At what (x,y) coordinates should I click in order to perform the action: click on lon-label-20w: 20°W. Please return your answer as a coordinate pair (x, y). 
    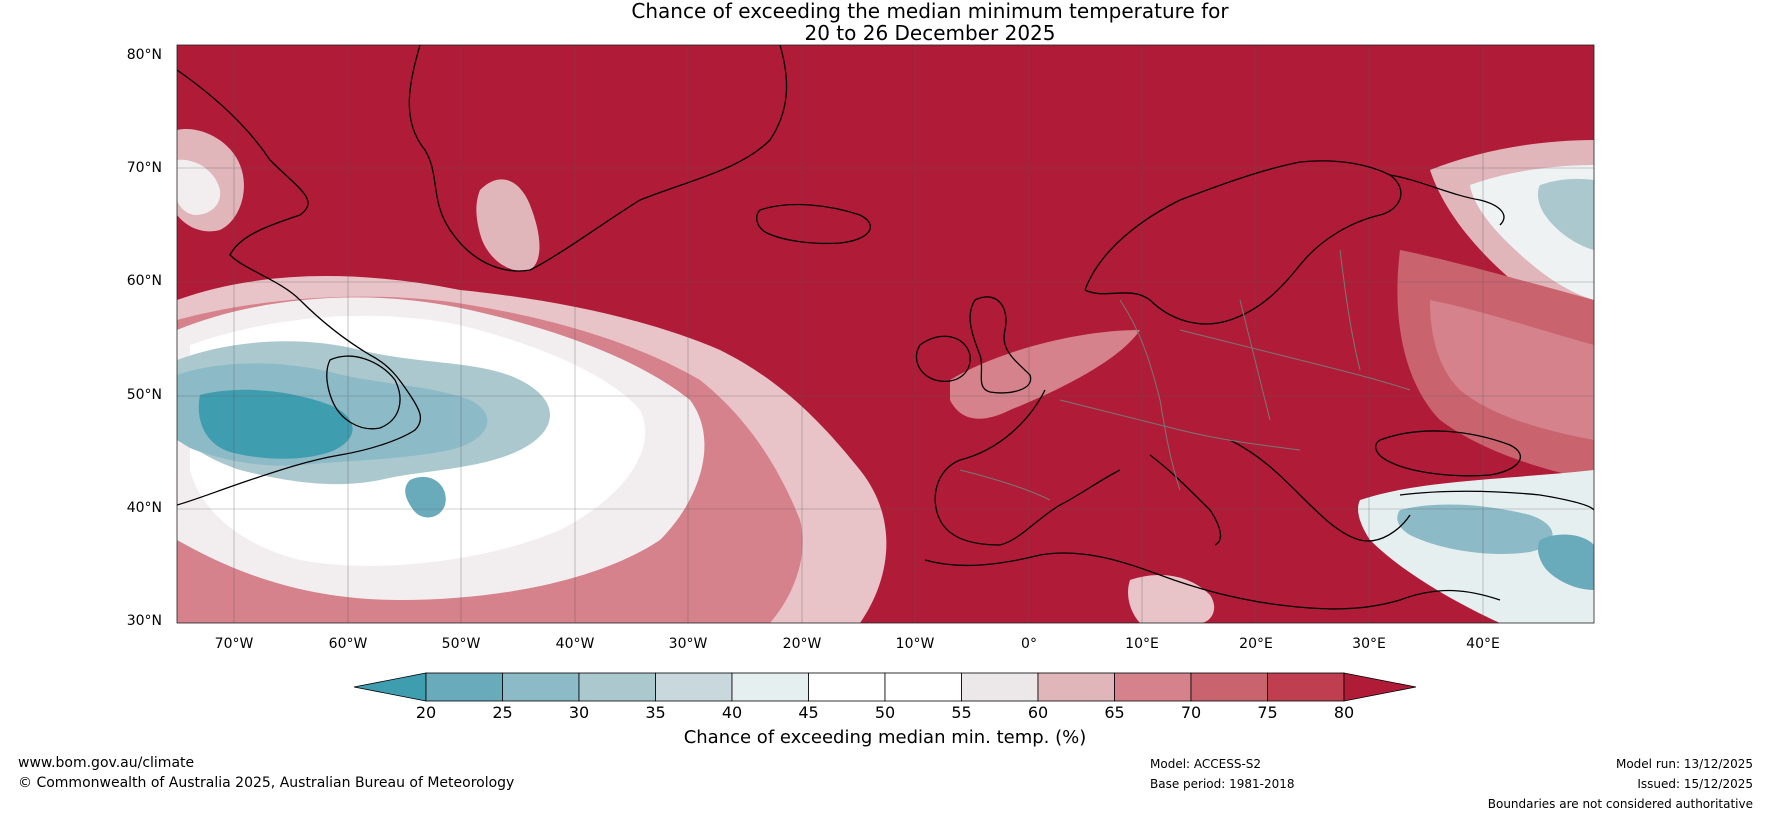
    Looking at the image, I should click on (802, 644).